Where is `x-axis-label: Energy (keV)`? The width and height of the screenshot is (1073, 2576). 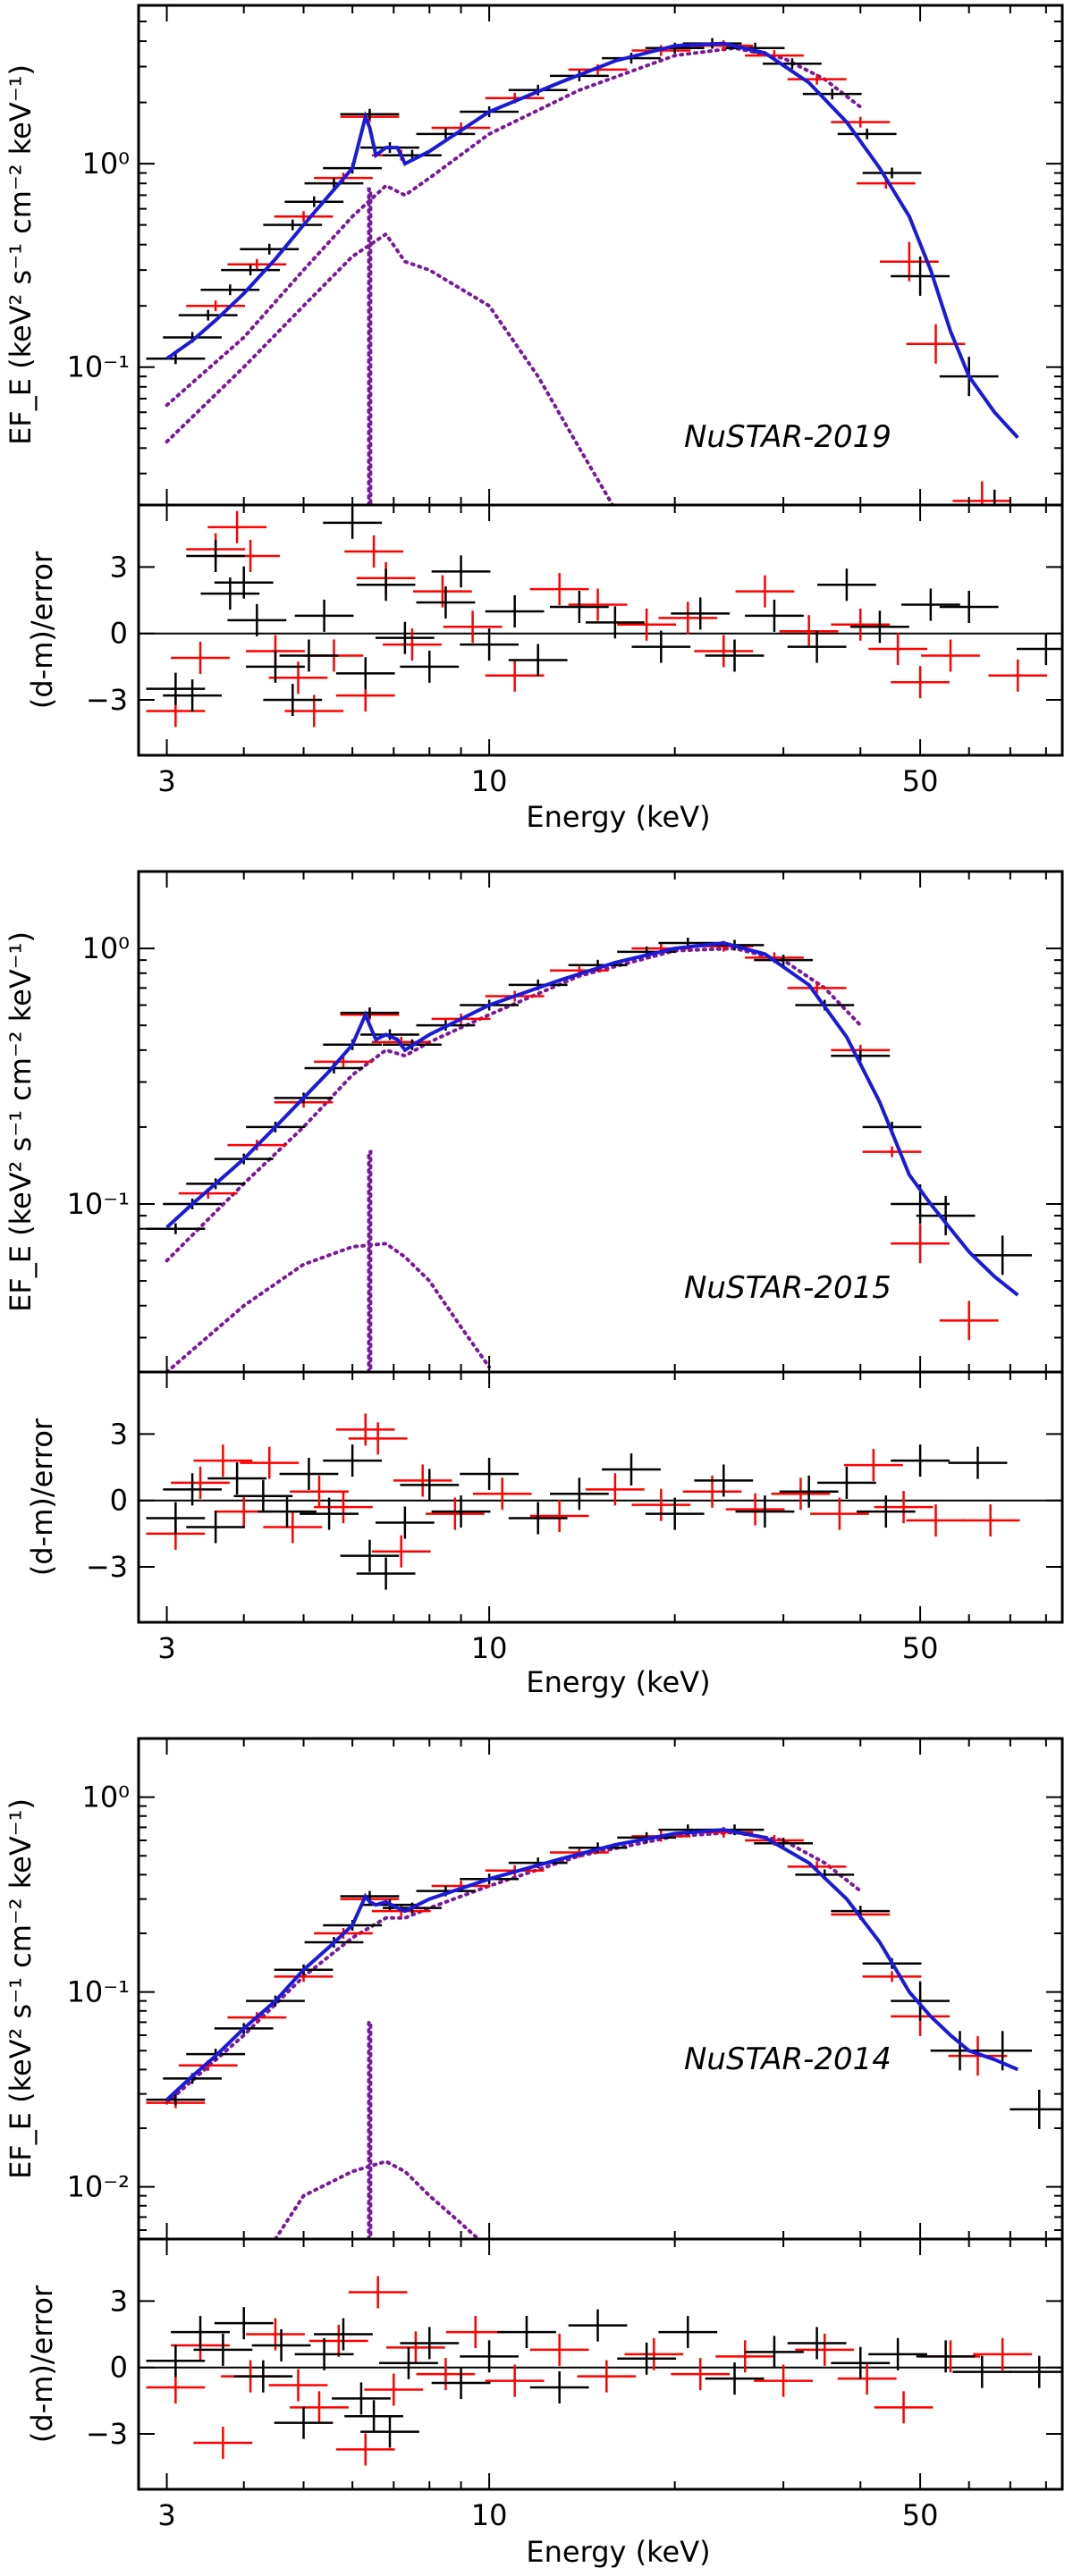 x-axis-label: Energy (keV) is located at coordinates (618, 2552).